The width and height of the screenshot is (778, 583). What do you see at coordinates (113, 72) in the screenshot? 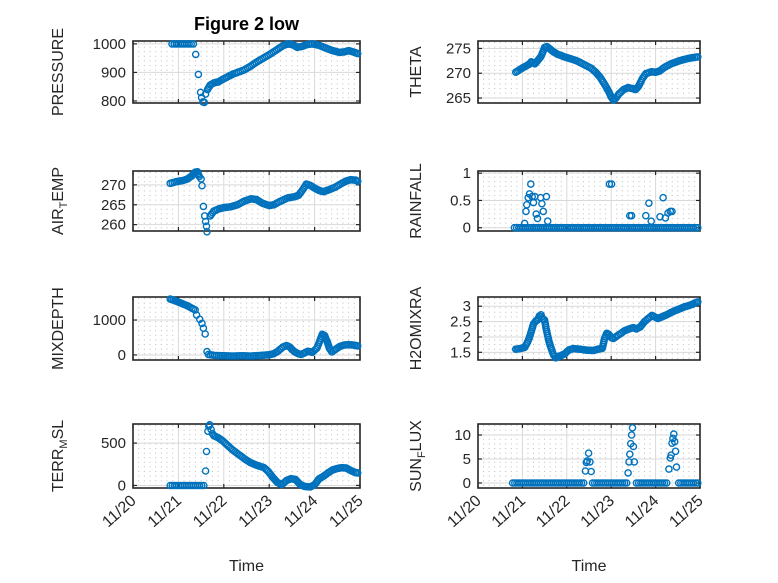
I see `y-tick-label: 900` at bounding box center [113, 72].